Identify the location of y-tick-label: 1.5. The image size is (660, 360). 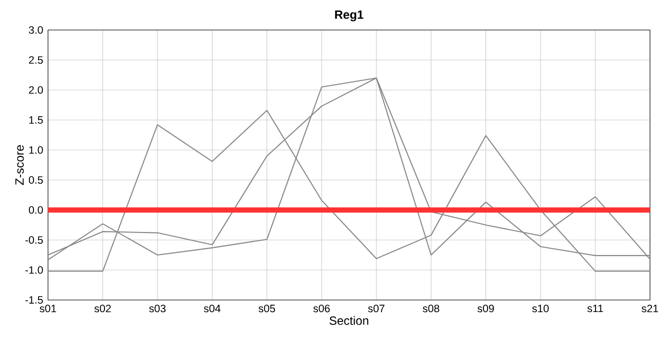
(36, 120).